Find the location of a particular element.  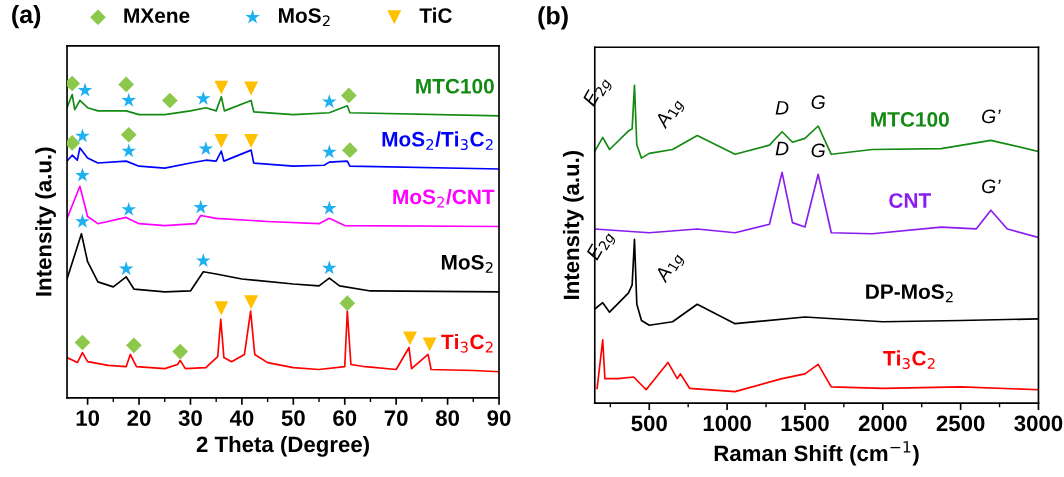

x-axis-title: Raman Shift (cm$^{−1}$) is located at coordinates (816, 453).